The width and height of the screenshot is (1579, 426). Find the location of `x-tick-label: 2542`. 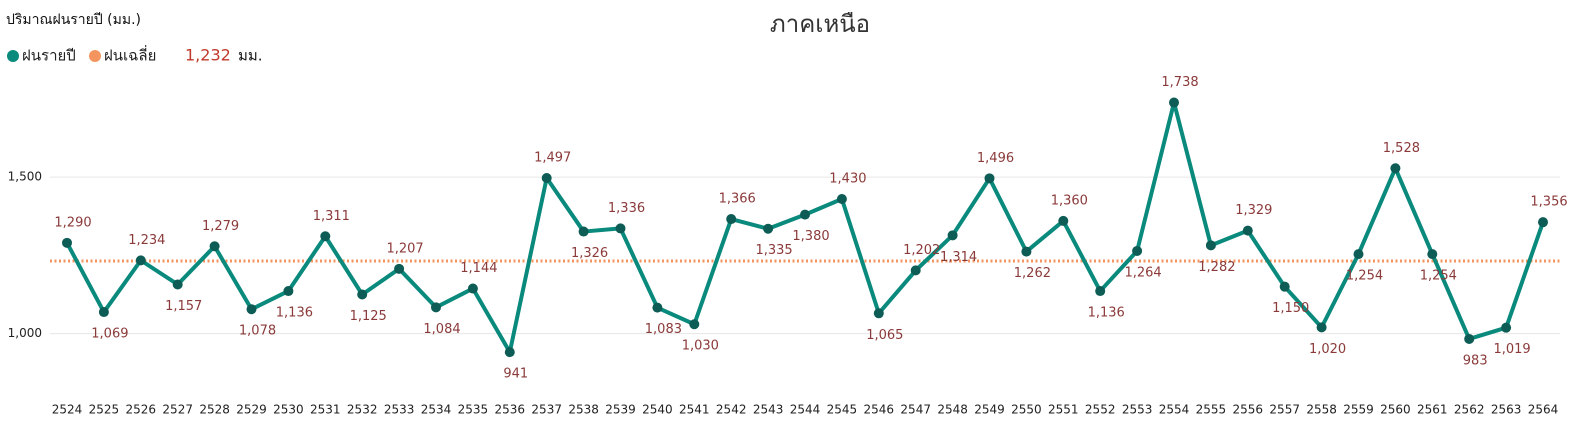

x-tick-label: 2542 is located at coordinates (731, 410).